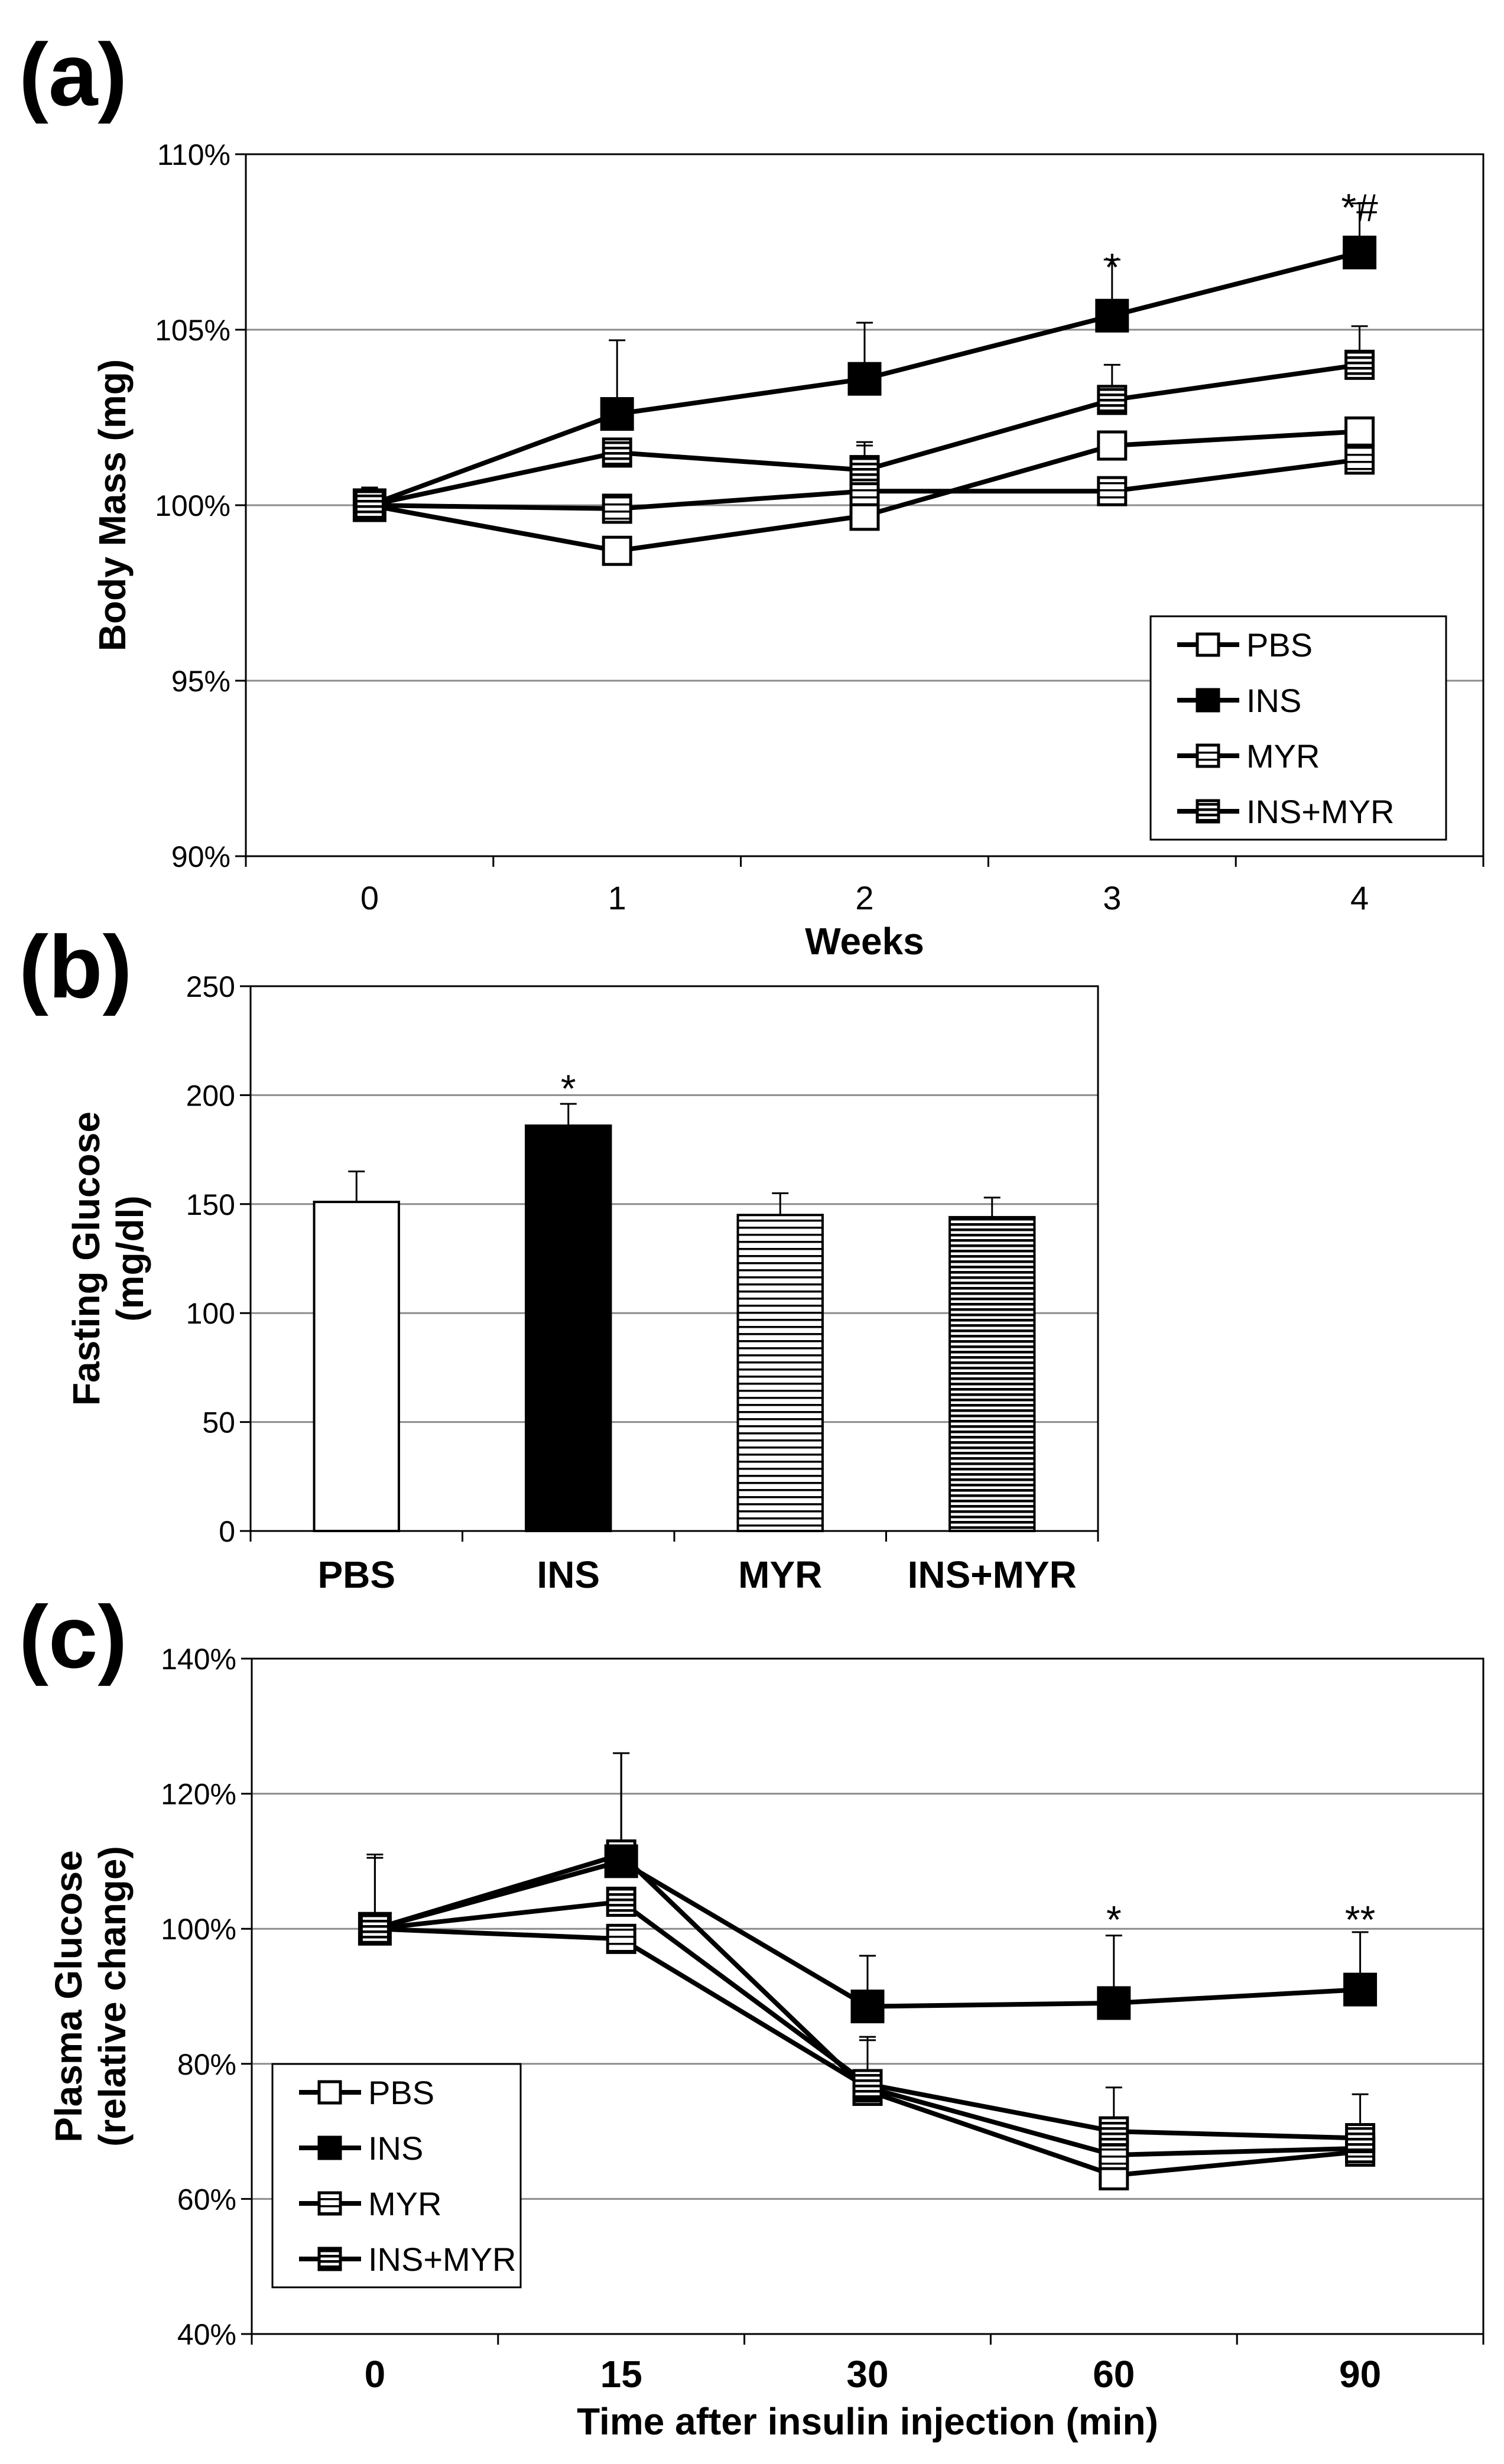 The width and height of the screenshot is (1504, 2464). I want to click on panel-label-c: (c), so click(73, 1636).